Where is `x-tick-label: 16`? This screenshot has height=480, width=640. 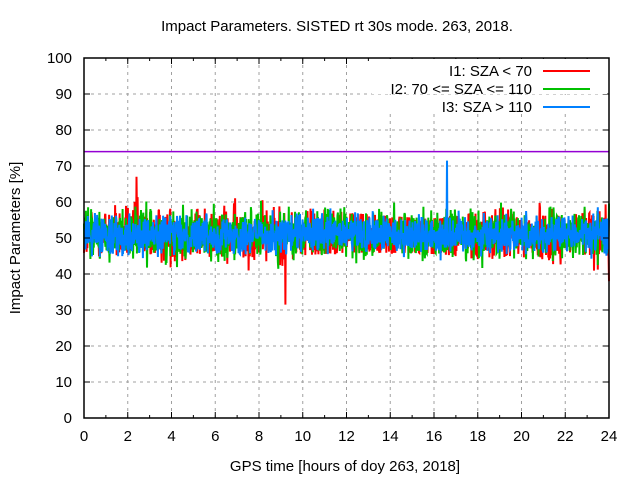 x-tick-label: 16 is located at coordinates (434, 436).